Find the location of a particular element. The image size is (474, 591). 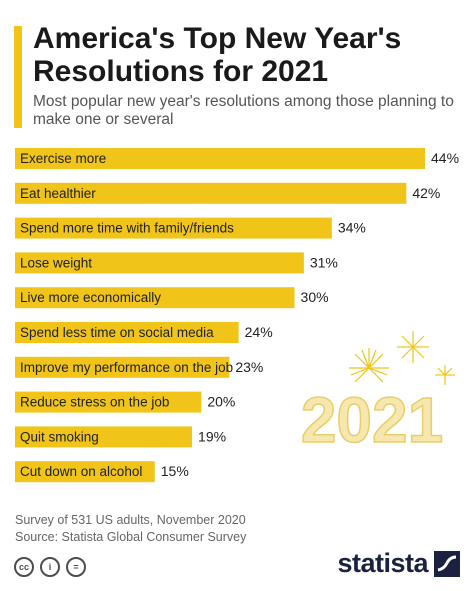

statista-logo-mark-icon is located at coordinates (447, 563).